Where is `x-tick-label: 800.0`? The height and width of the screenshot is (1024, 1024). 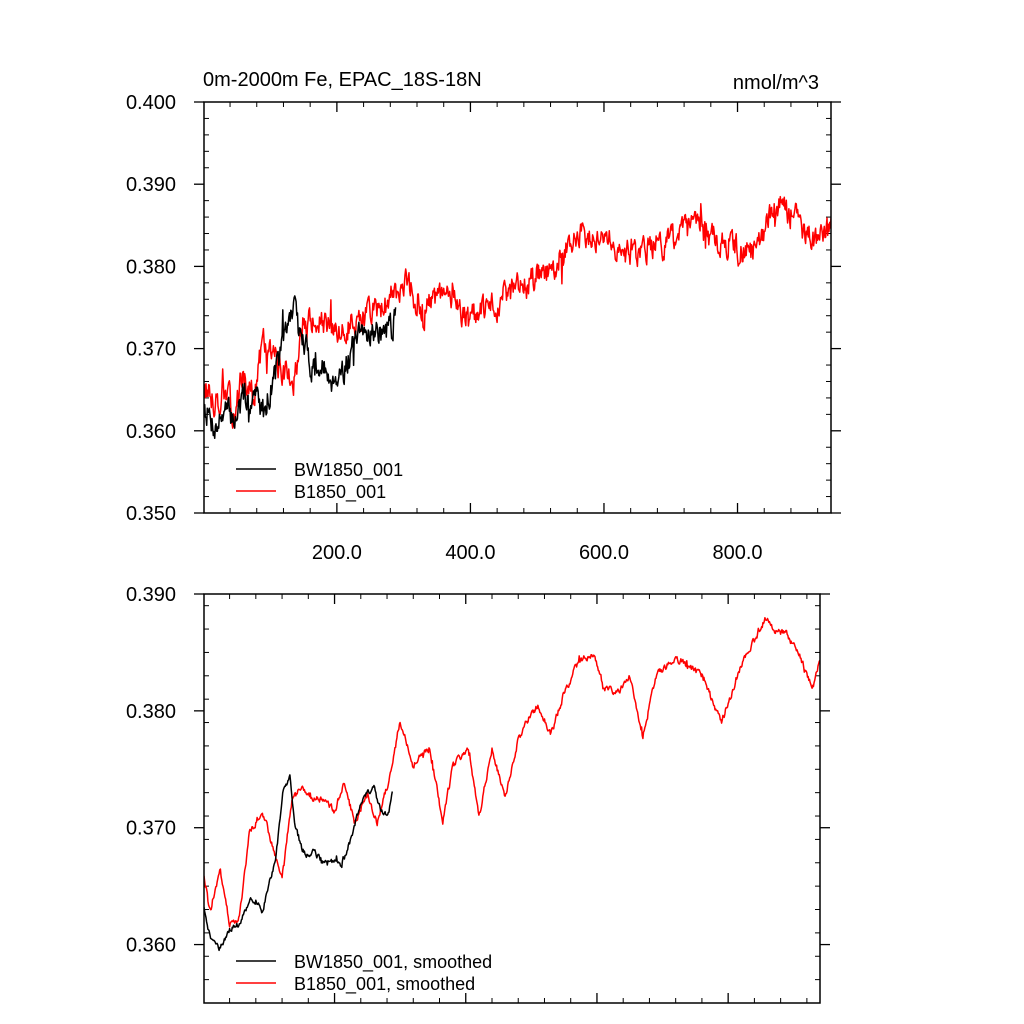
x-tick-label: 800.0 is located at coordinates (737, 553).